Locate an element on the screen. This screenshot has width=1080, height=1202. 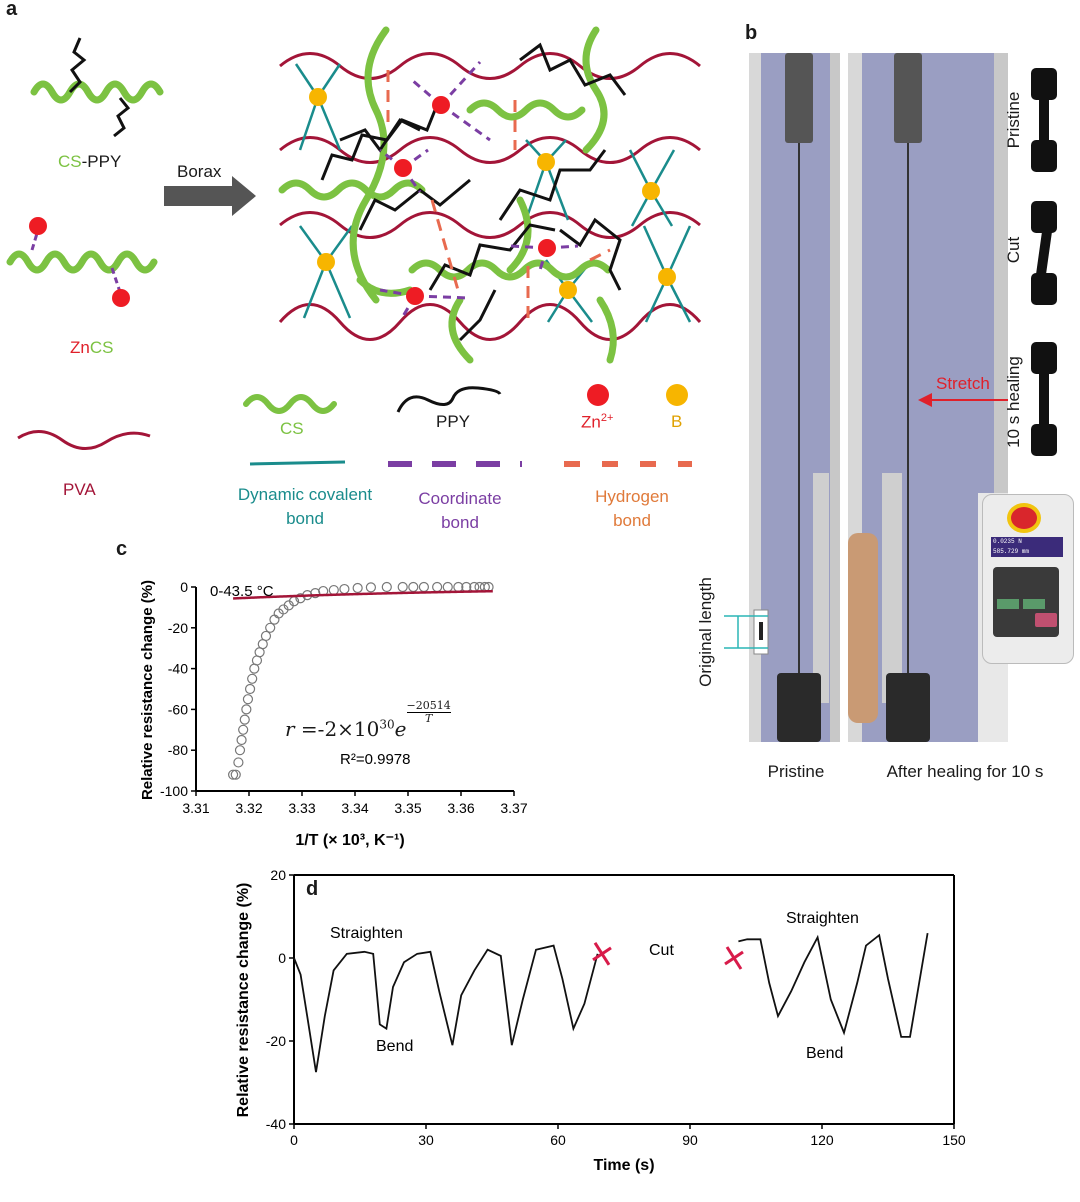
c-ytick-label: -40 is located at coordinates (178, 669).